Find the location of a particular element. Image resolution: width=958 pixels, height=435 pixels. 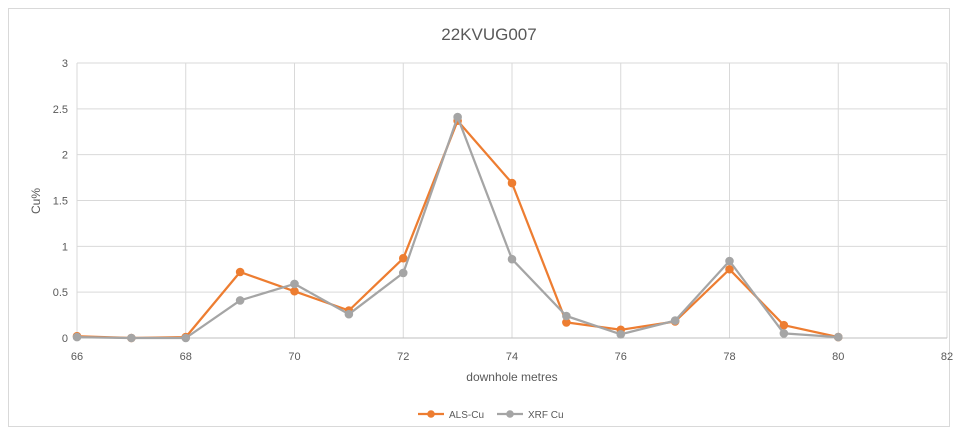

x-tick-label: 80 is located at coordinates (838, 357).